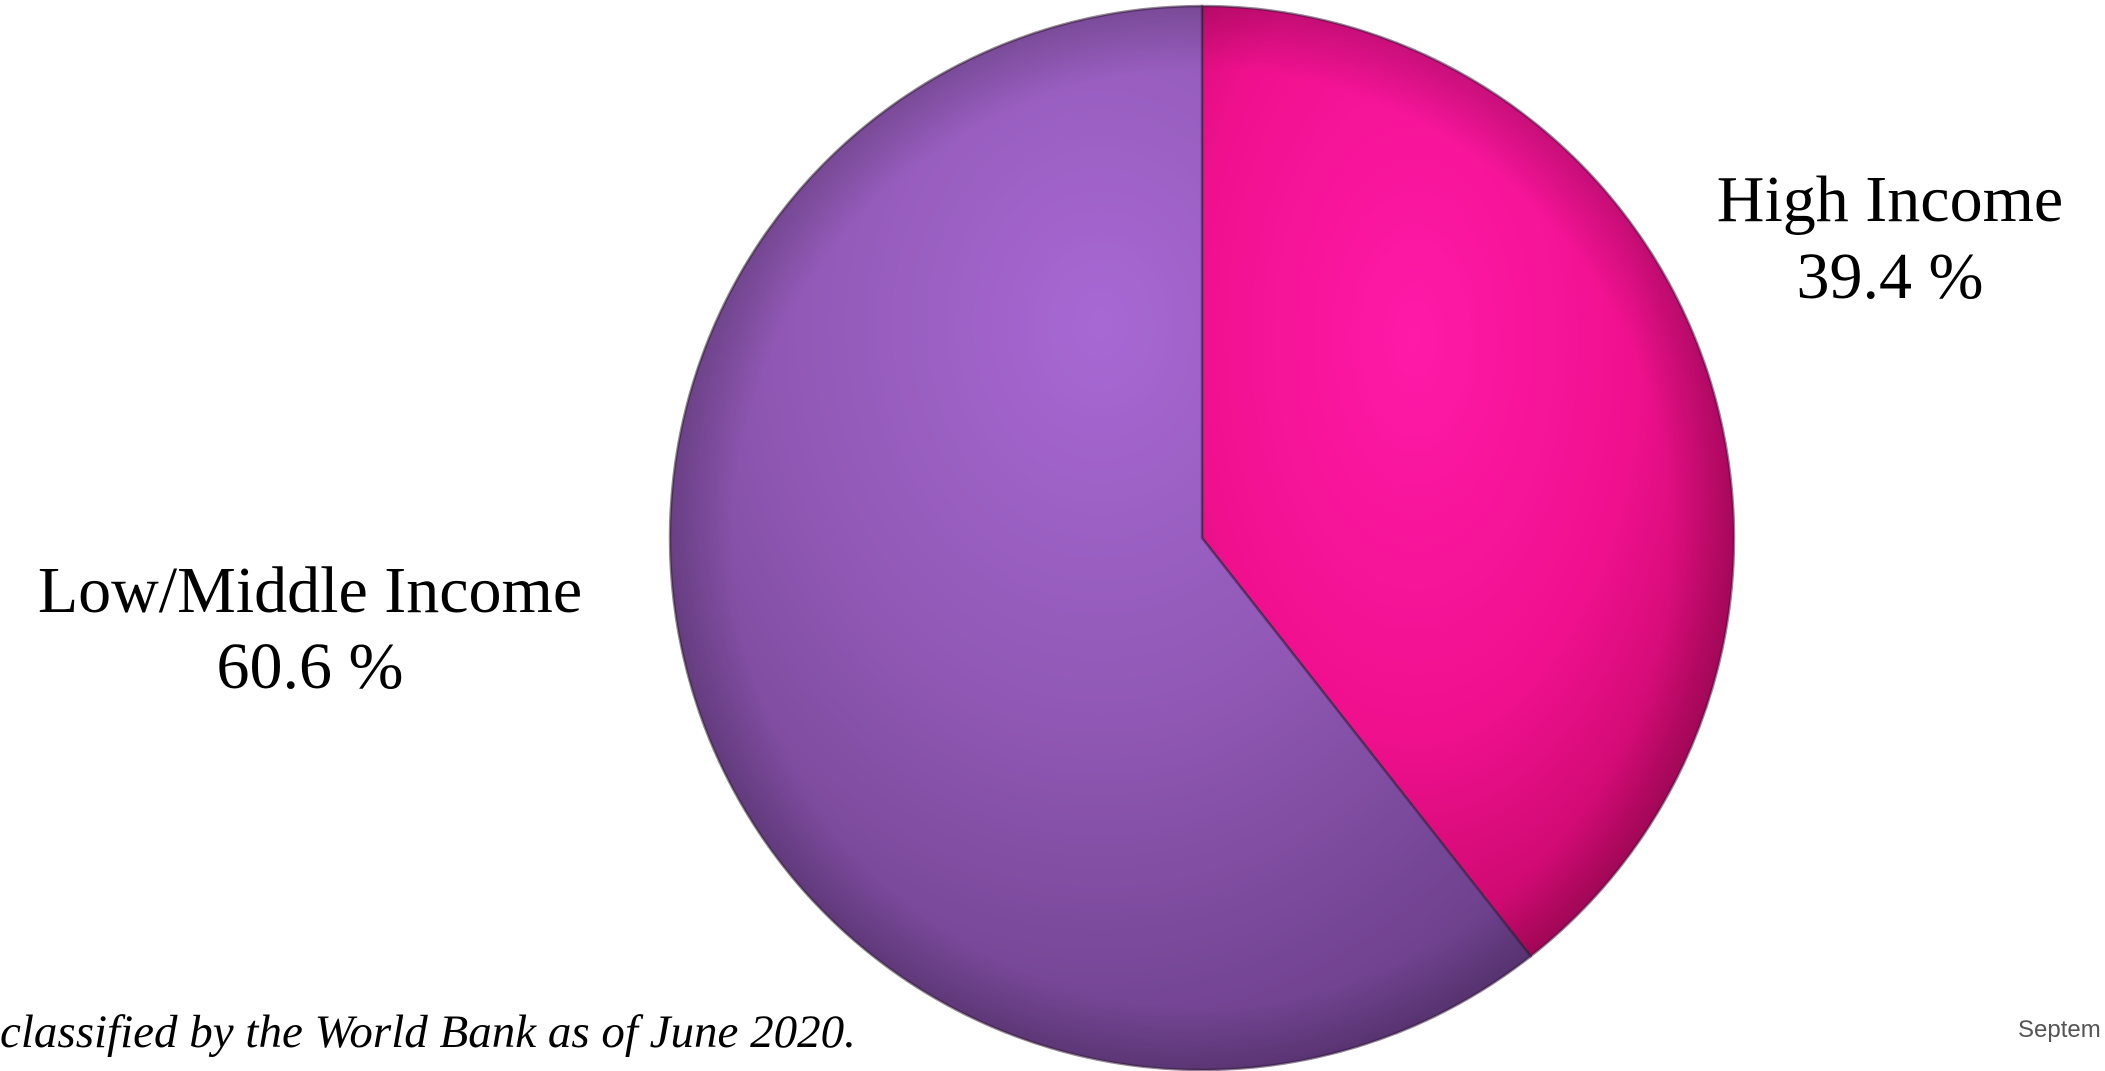 The height and width of the screenshot is (1071, 2105). I want to click on slice-label-high-income: High Income, so click(1890, 199).